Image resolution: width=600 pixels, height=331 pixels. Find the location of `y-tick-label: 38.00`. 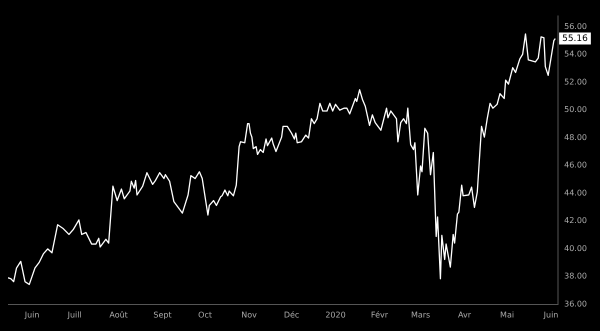

y-tick-label: 38.00 is located at coordinates (576, 276).